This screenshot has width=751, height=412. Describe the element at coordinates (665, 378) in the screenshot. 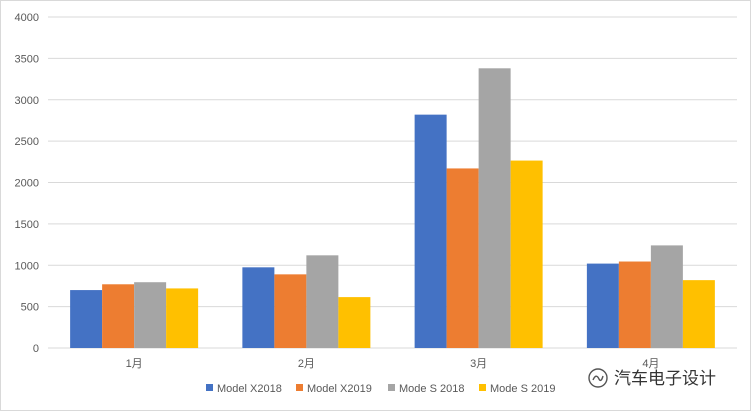

I see `watermark-text: 汽车电子设计` at that location.